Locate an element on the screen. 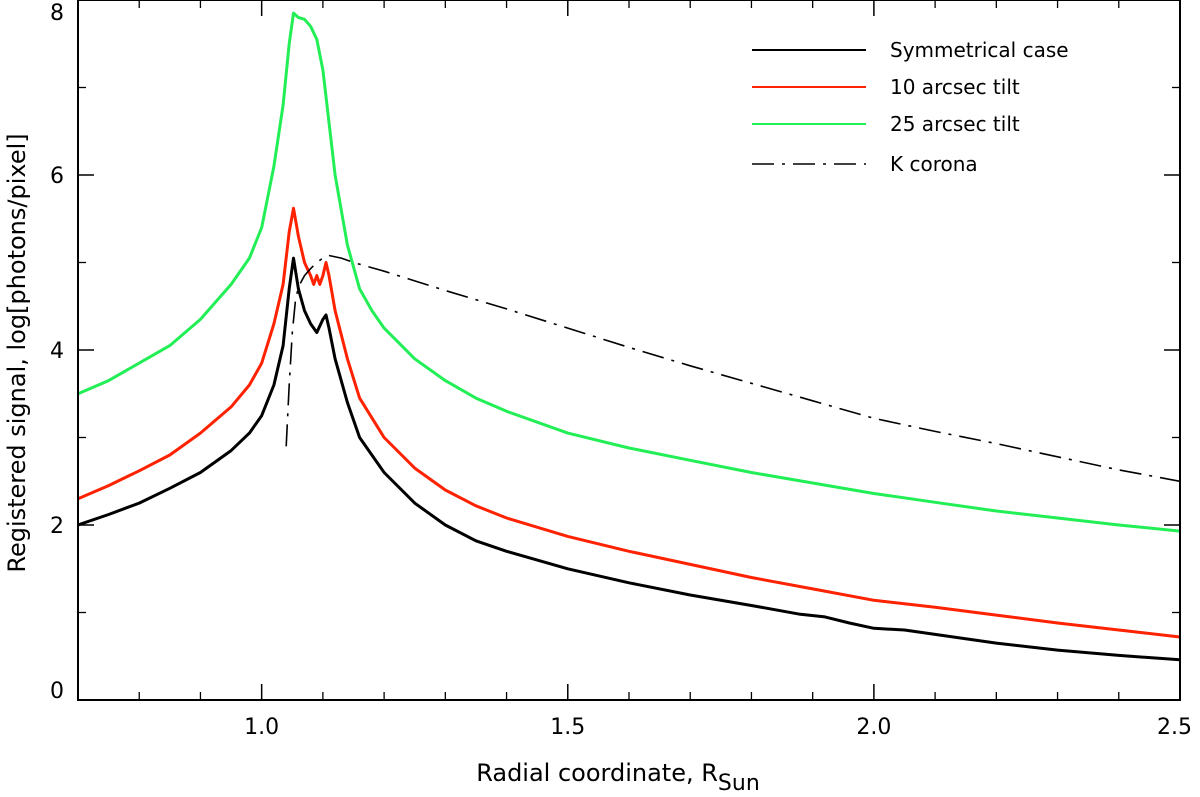 The height and width of the screenshot is (797, 1200). x-axis-title: Radial coordinate, RSun is located at coordinates (618, 777).